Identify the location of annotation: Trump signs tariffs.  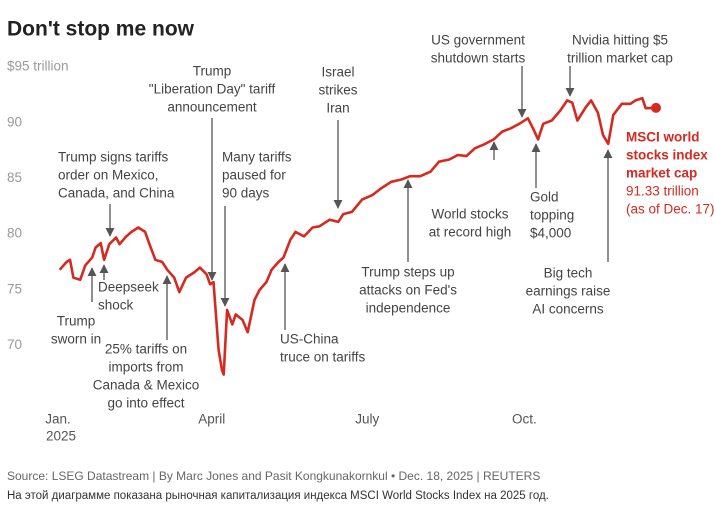
(113, 157).